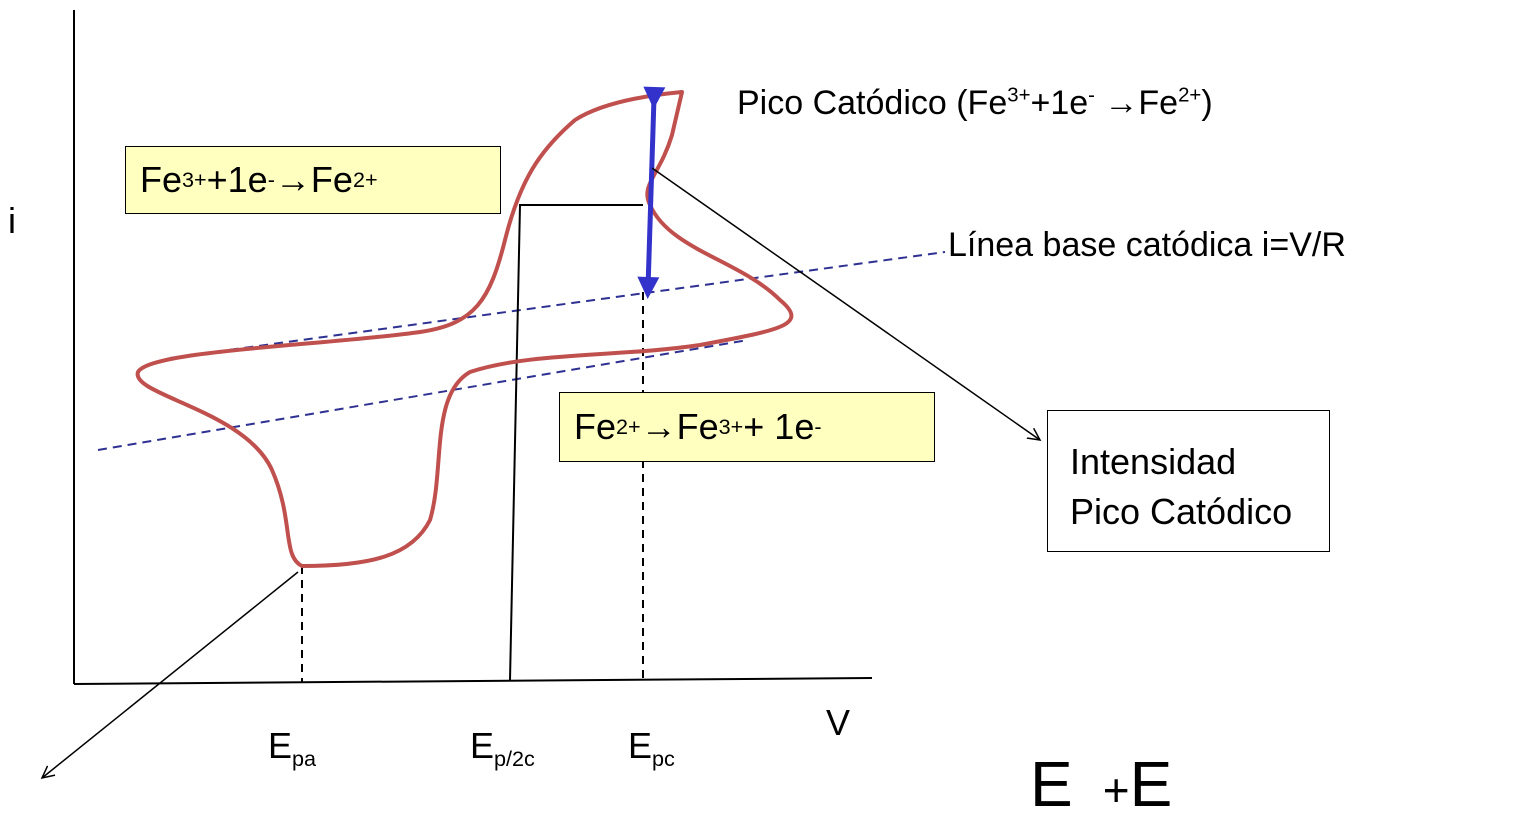  I want to click on cathodic-baseline-label: Línea base catódica i=V/R, so click(1147, 245).